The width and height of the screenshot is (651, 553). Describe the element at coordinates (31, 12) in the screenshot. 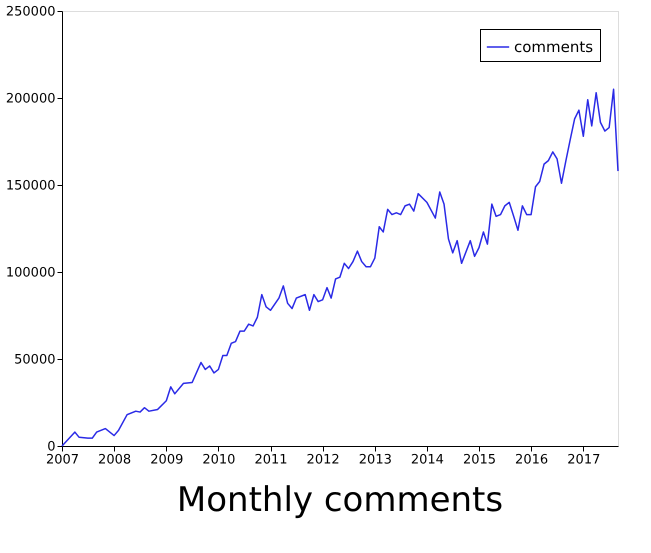

I see `y-tick-label: 250000` at that location.